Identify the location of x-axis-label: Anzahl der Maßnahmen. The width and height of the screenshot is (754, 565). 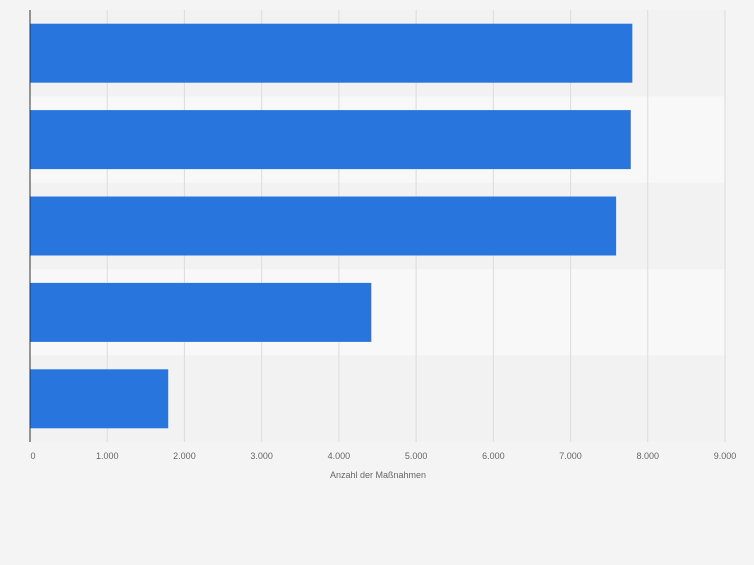
(378, 475).